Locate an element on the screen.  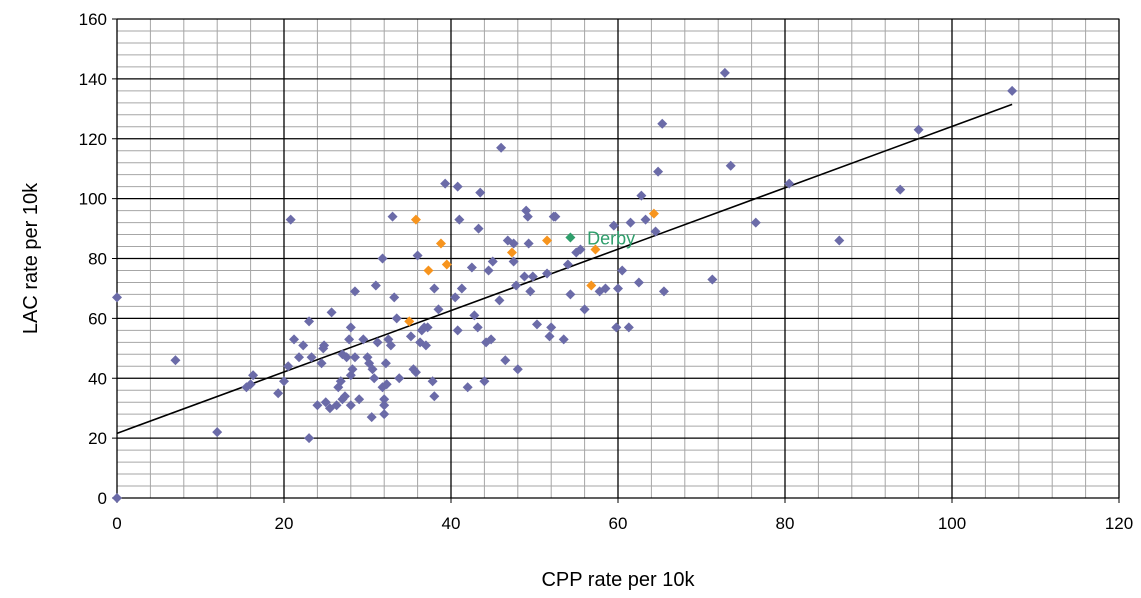
y-tick-label: 80 is located at coordinates (97, 259).